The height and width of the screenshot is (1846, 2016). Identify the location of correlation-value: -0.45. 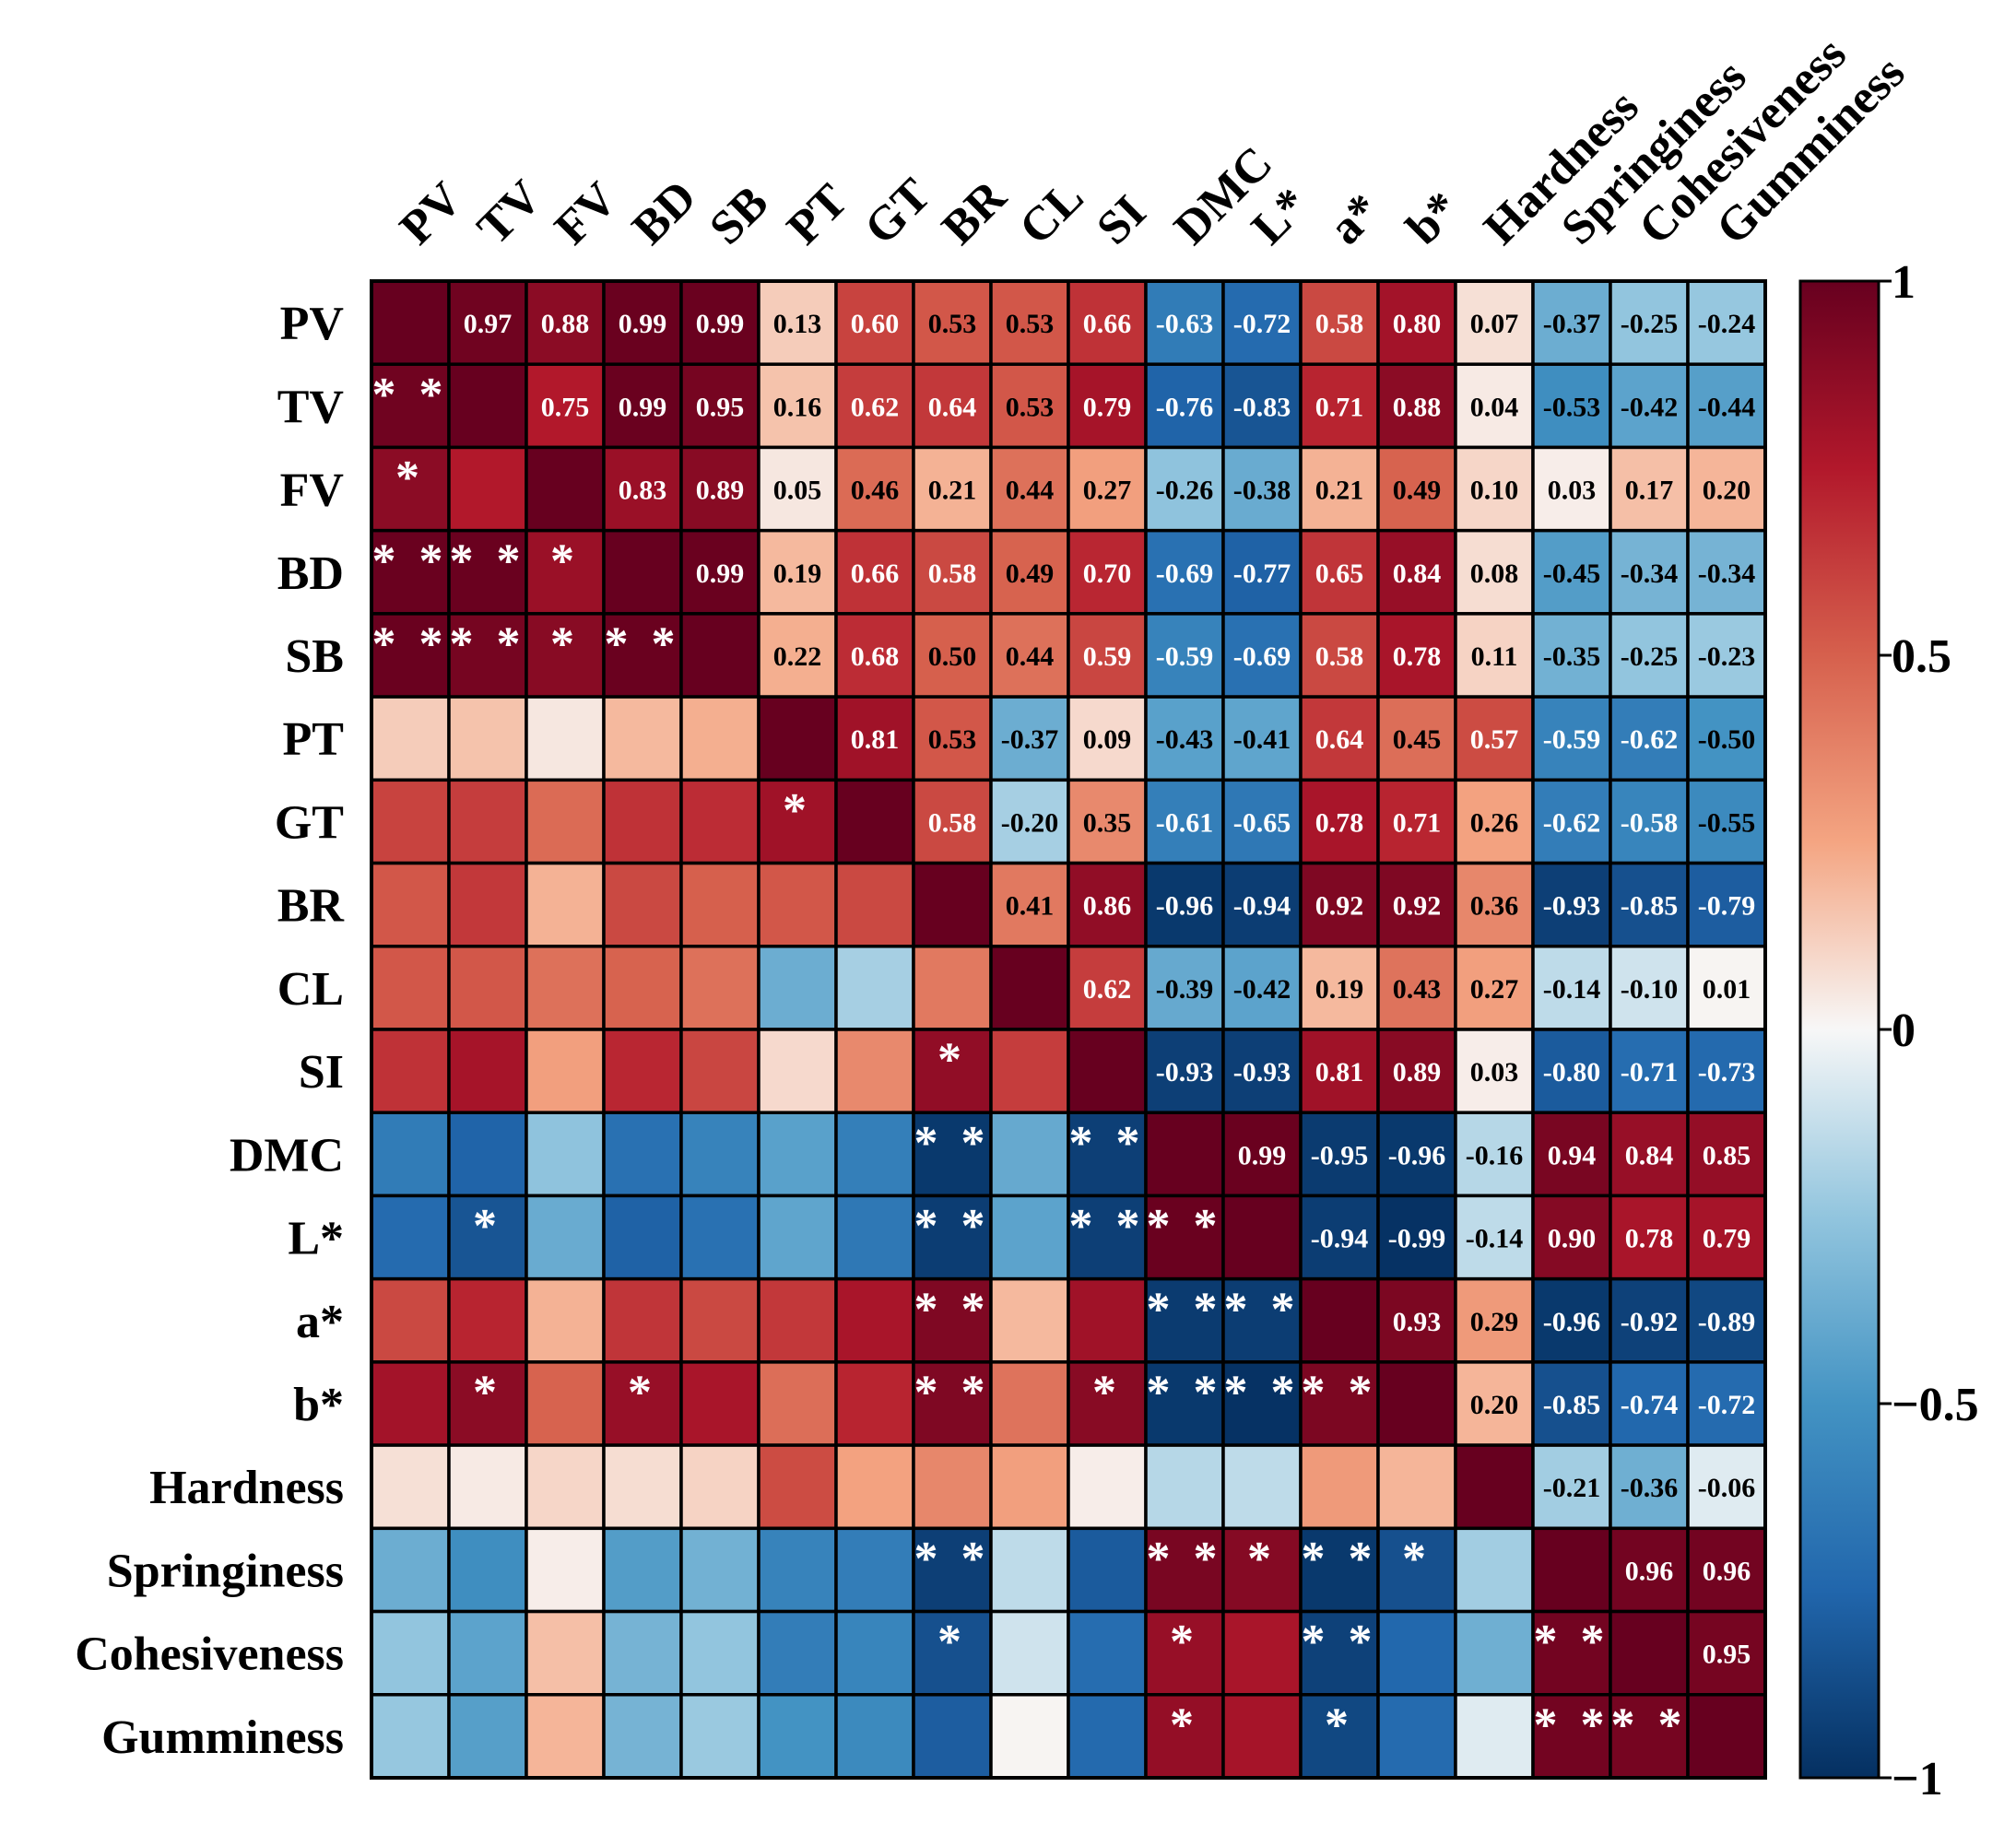
(1572, 574).